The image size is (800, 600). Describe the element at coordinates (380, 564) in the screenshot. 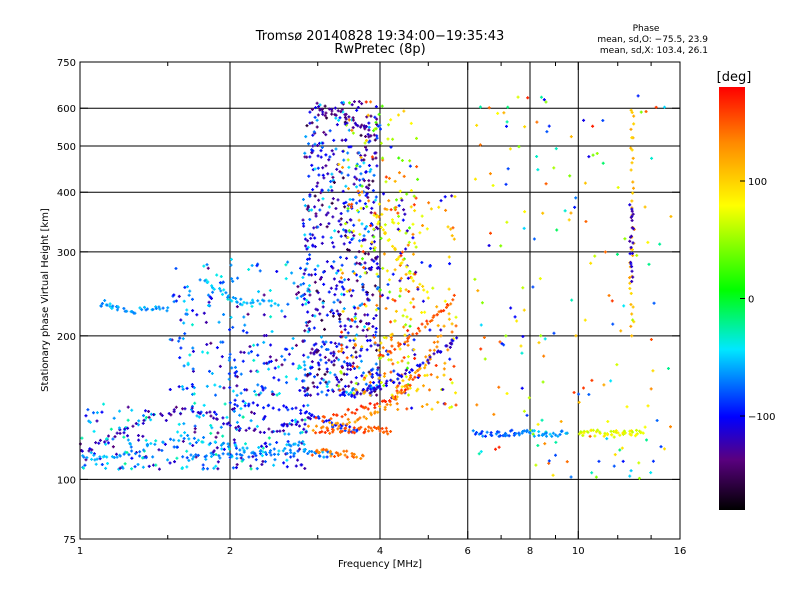

I see `x-axis-label: Frequency [MHz]` at that location.